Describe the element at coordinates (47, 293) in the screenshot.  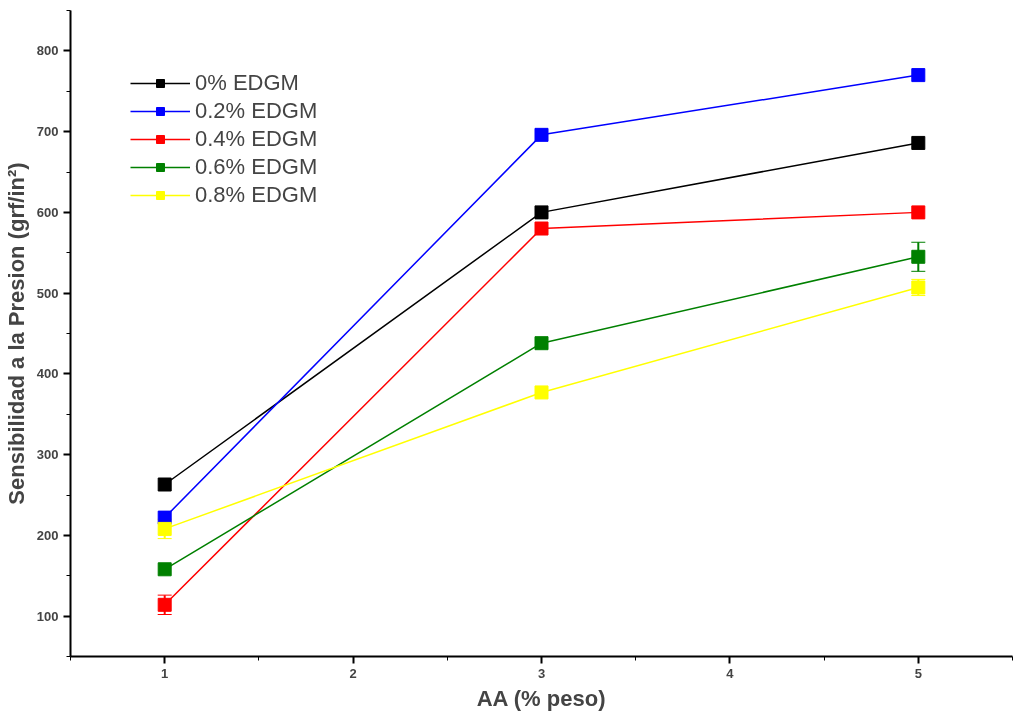
I see `y-tick-label: 500` at that location.